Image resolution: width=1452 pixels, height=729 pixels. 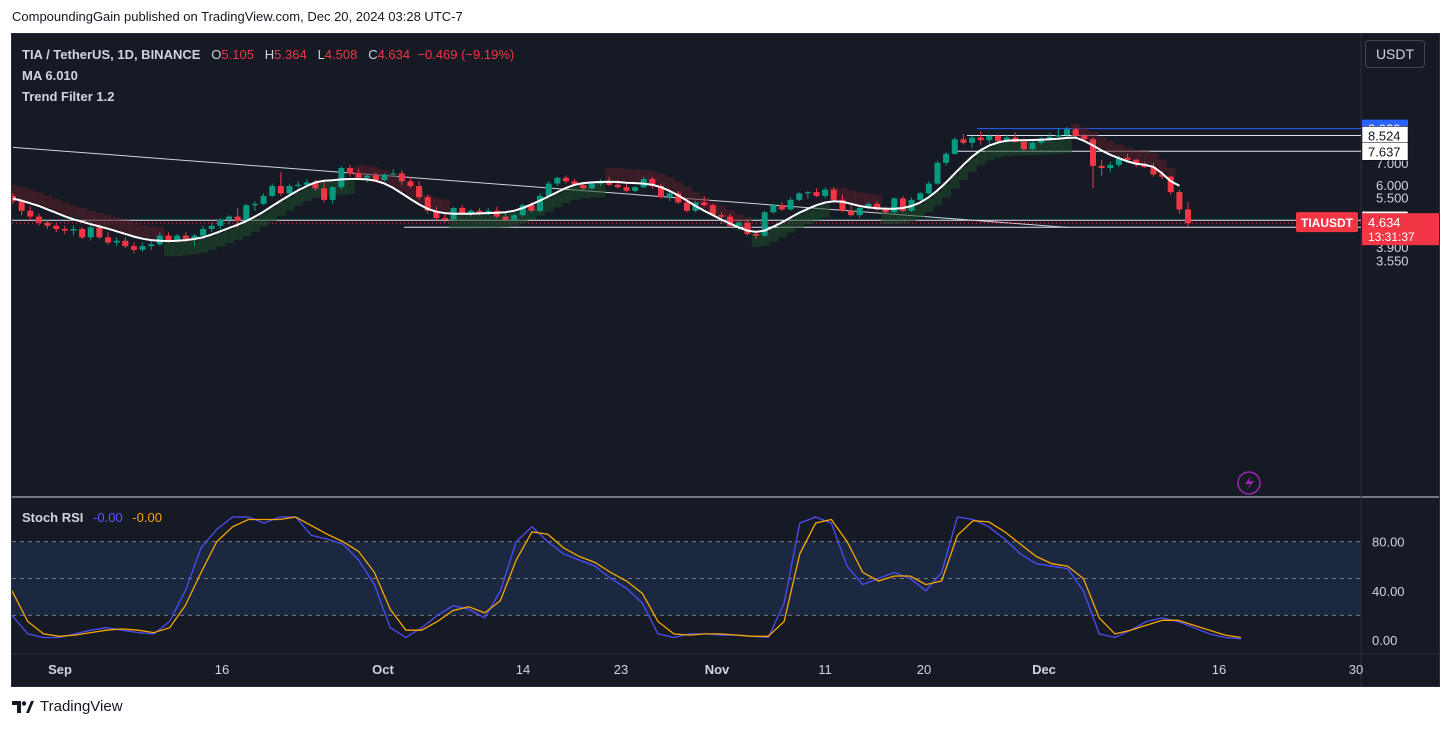 I want to click on time-tick-label: Nov, so click(x=717, y=669).